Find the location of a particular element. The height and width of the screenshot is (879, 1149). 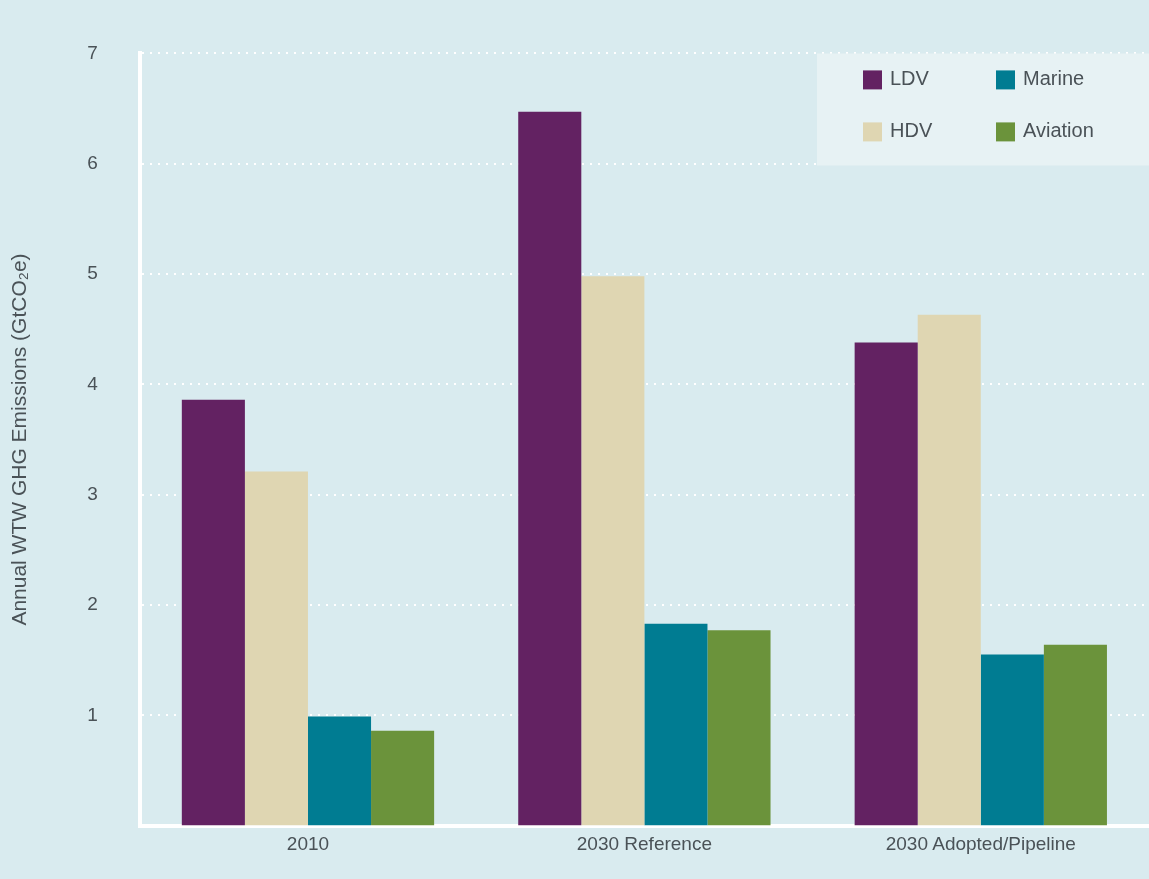

y-tick-label: 1 is located at coordinates (92, 714).